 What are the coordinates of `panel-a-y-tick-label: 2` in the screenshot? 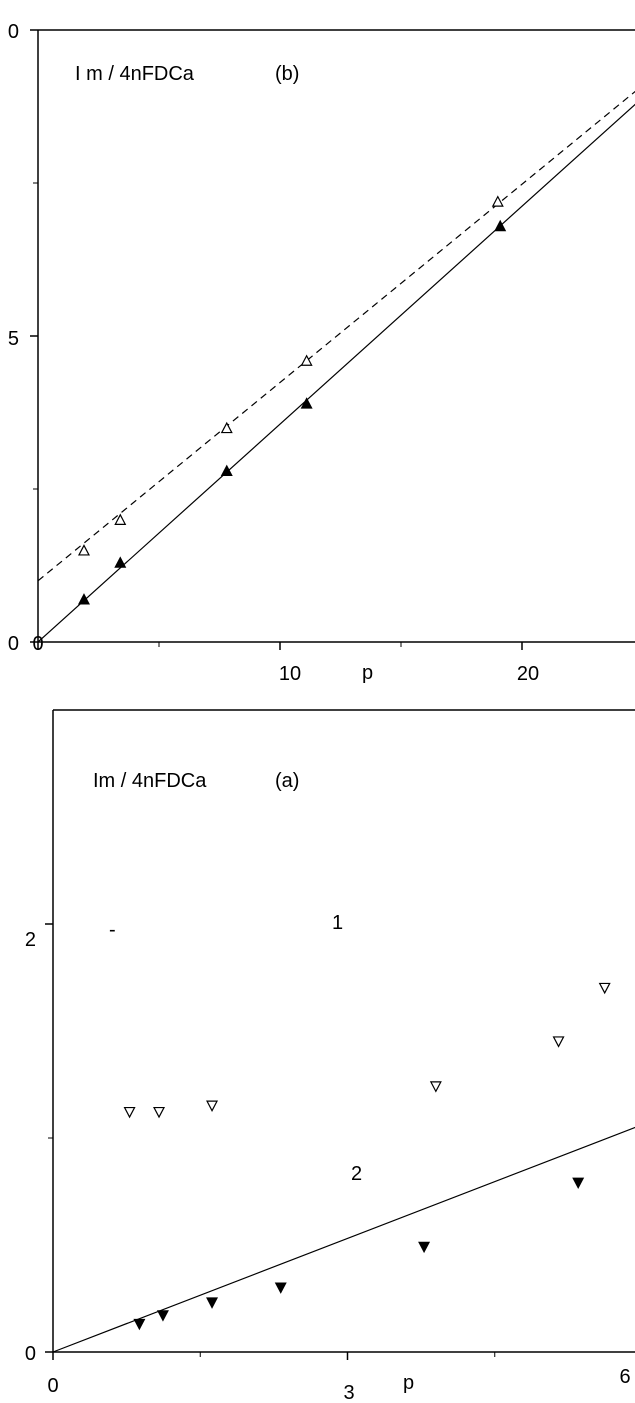 It's located at (30, 940).